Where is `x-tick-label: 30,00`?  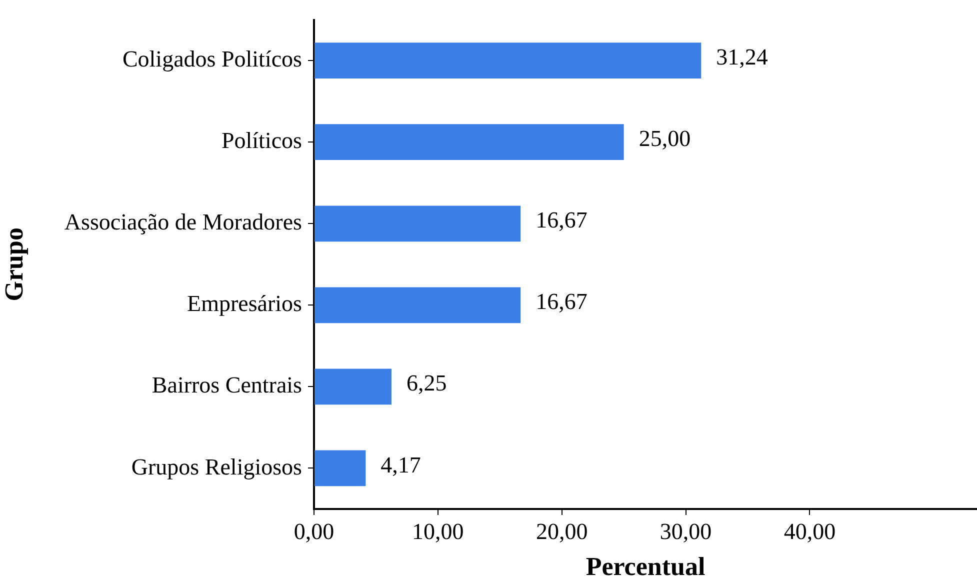
x-tick-label: 30,00 is located at coordinates (686, 531).